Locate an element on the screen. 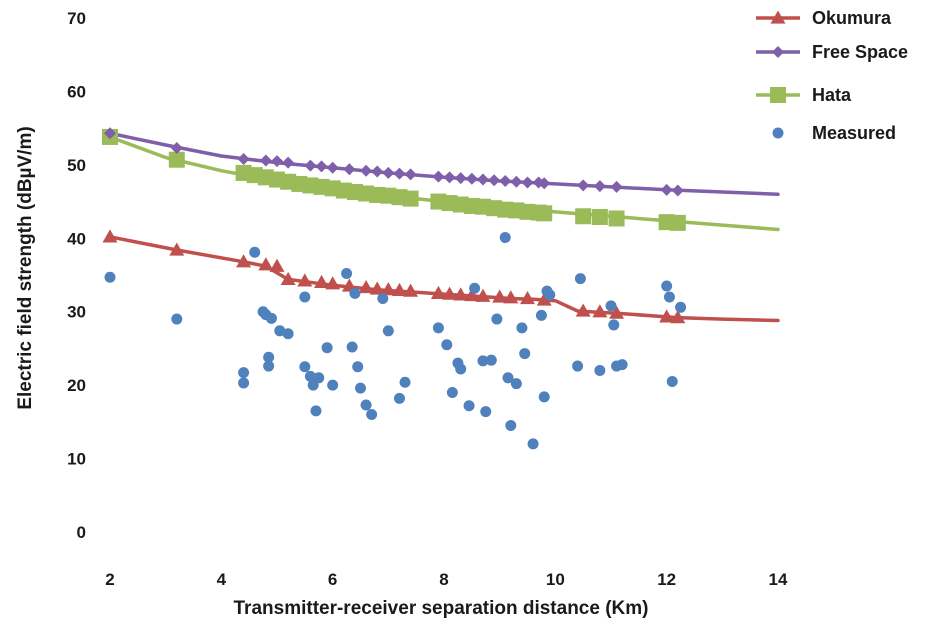 Image resolution: width=942 pixels, height=628 pixels. x-tick-label: 14 is located at coordinates (778, 579).